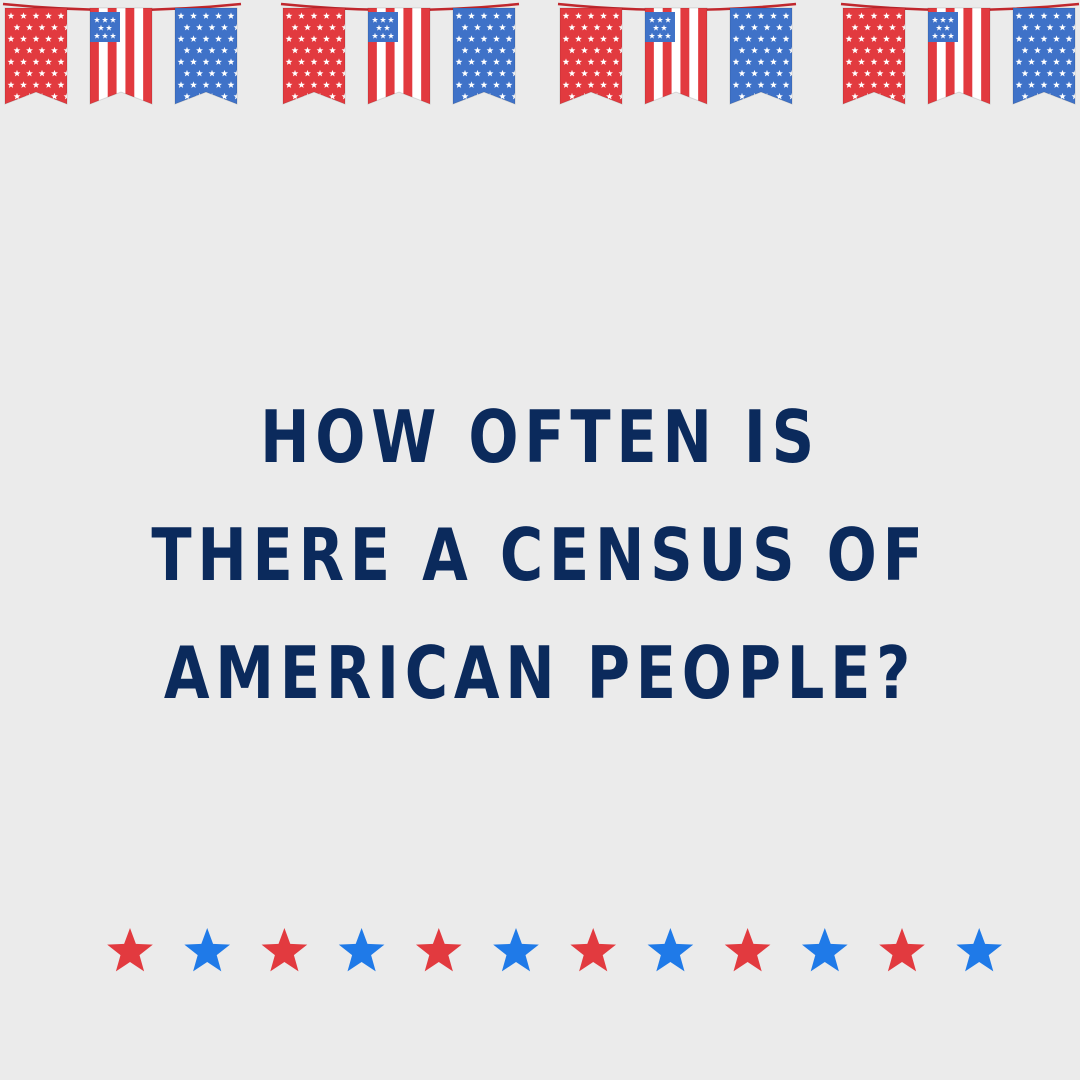 The image size is (1080, 1080). I want to click on question-line-3: AMERICAN PEOPLE?, so click(540, 673).